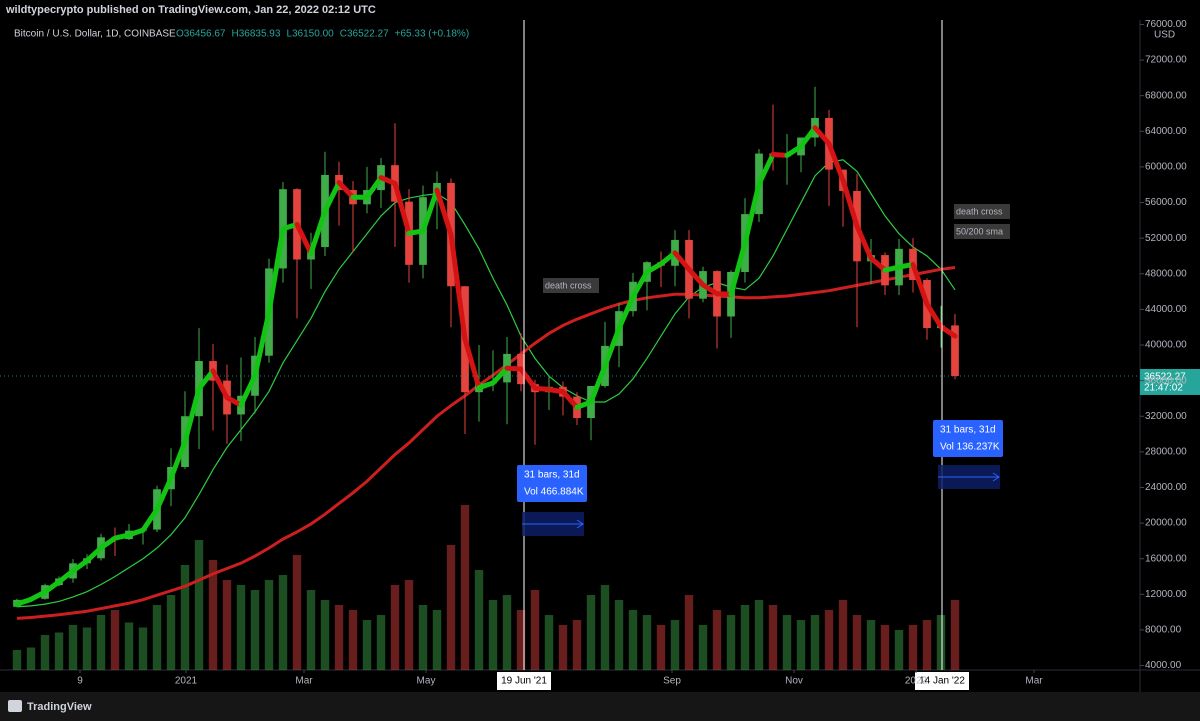  Describe the element at coordinates (1163, 665) in the screenshot. I see `y-tick-label: 4000.00` at that location.